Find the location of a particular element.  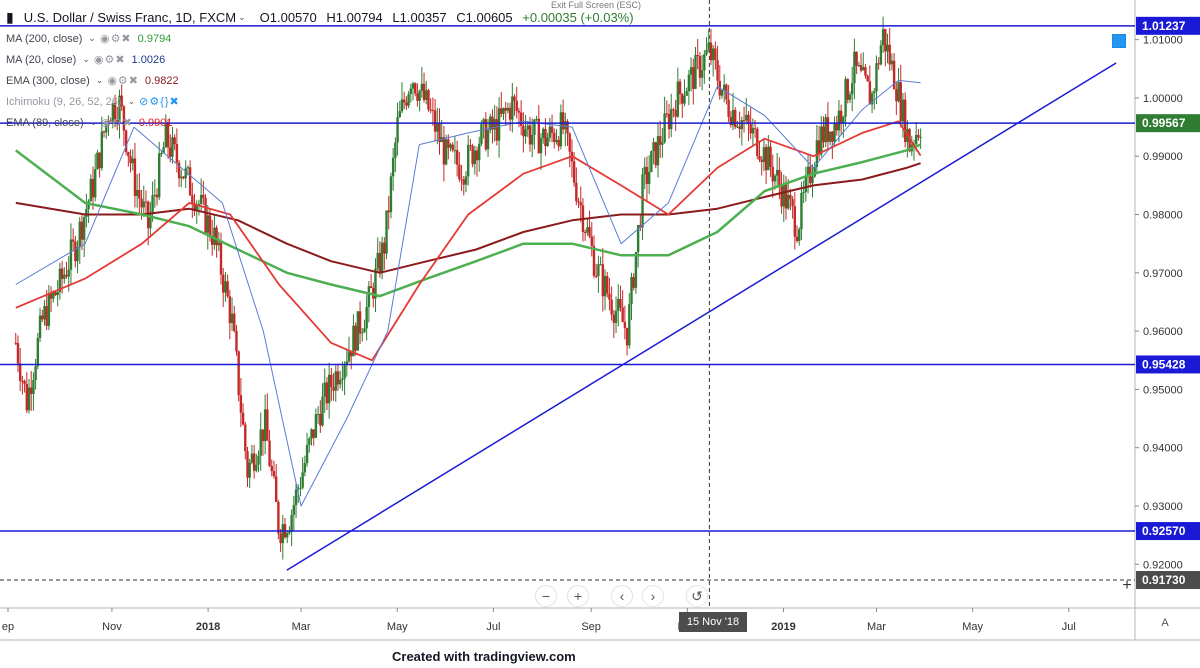

scroll-left-button: ‹ is located at coordinates (622, 596).